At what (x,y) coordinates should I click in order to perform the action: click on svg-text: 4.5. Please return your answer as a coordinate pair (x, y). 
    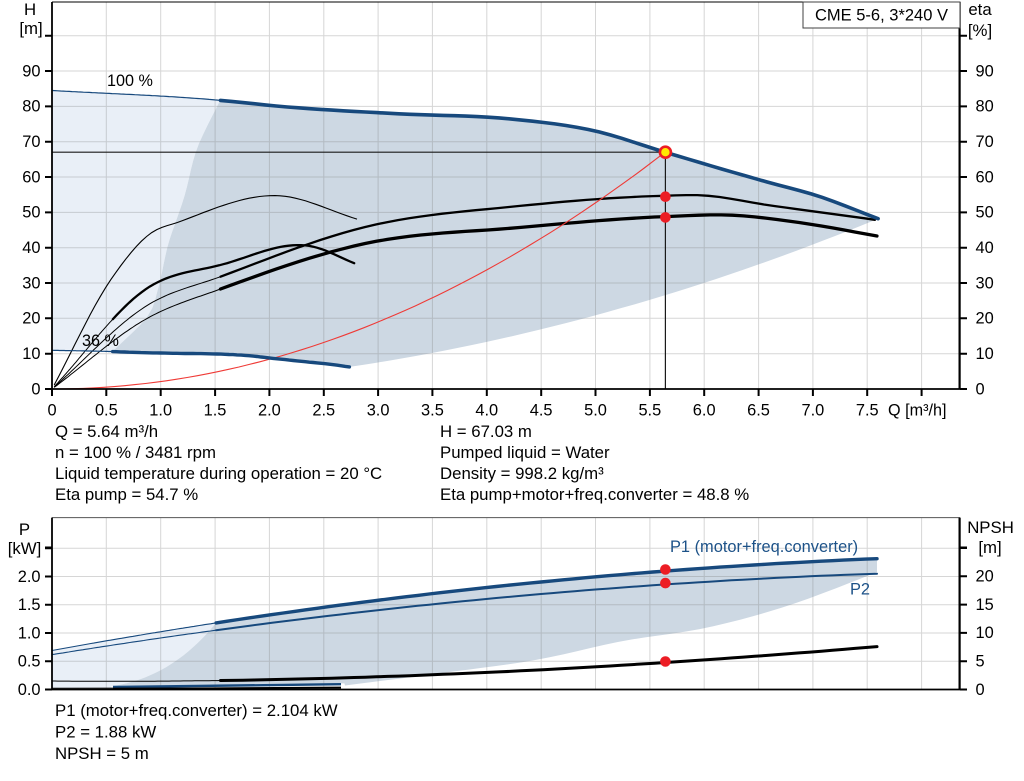
    Looking at the image, I should click on (541, 410).